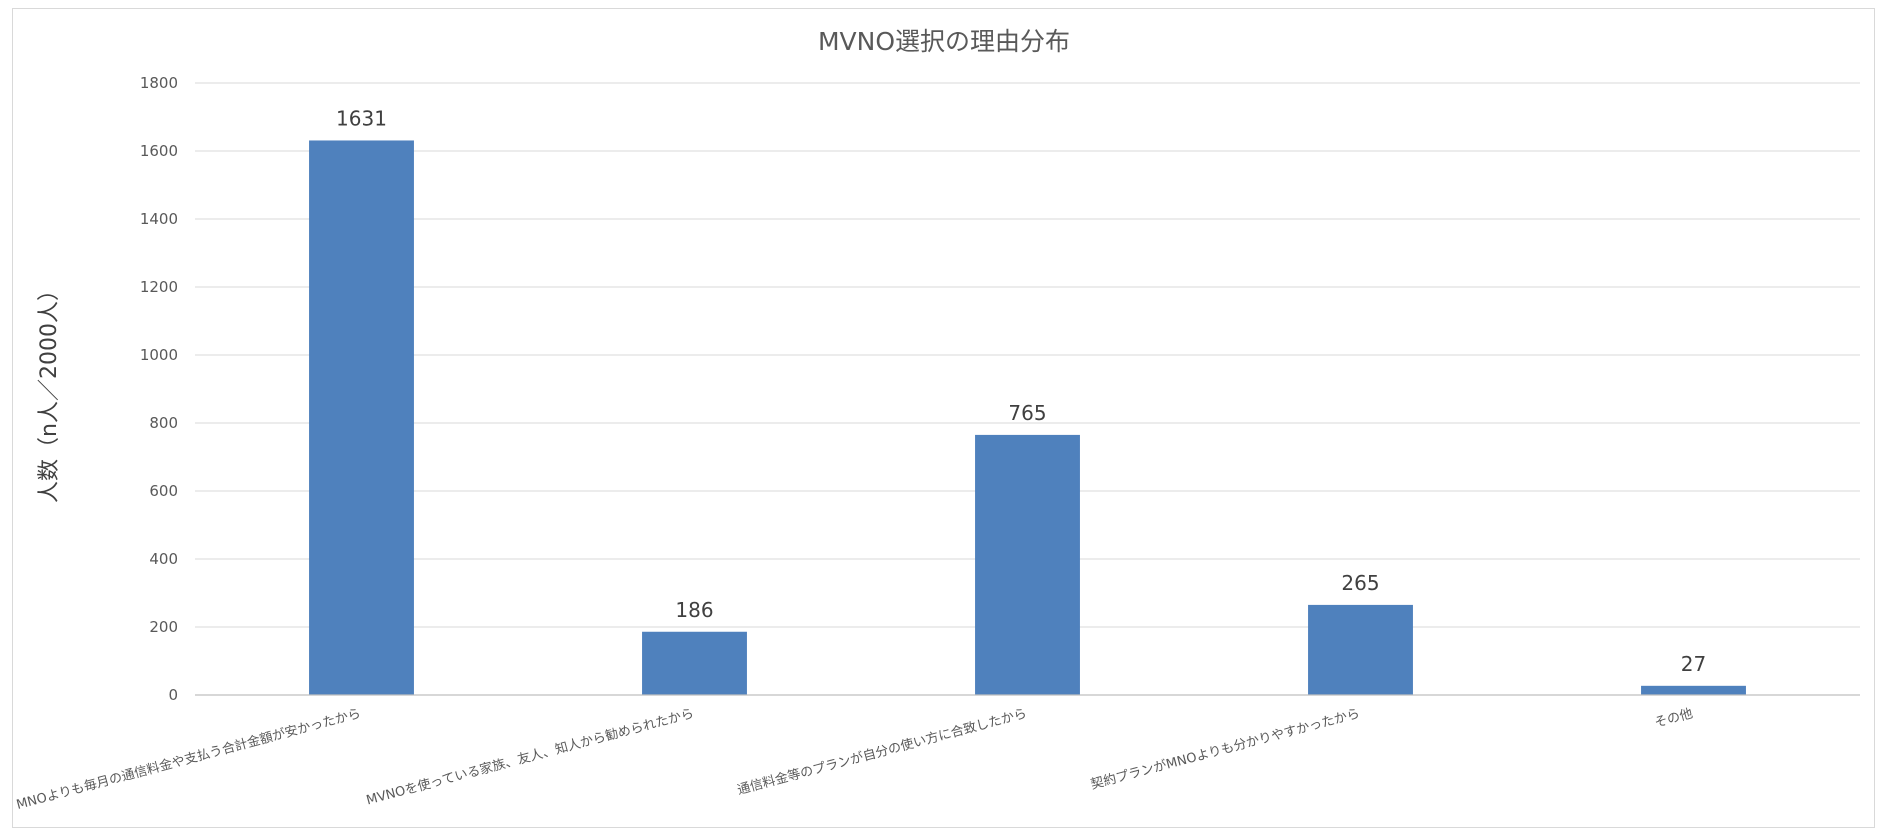 Image resolution: width=1877 pixels, height=831 pixels. Describe the element at coordinates (49, 391) in the screenshot. I see `y-axis-label: 人数（n人／2000人）` at that location.